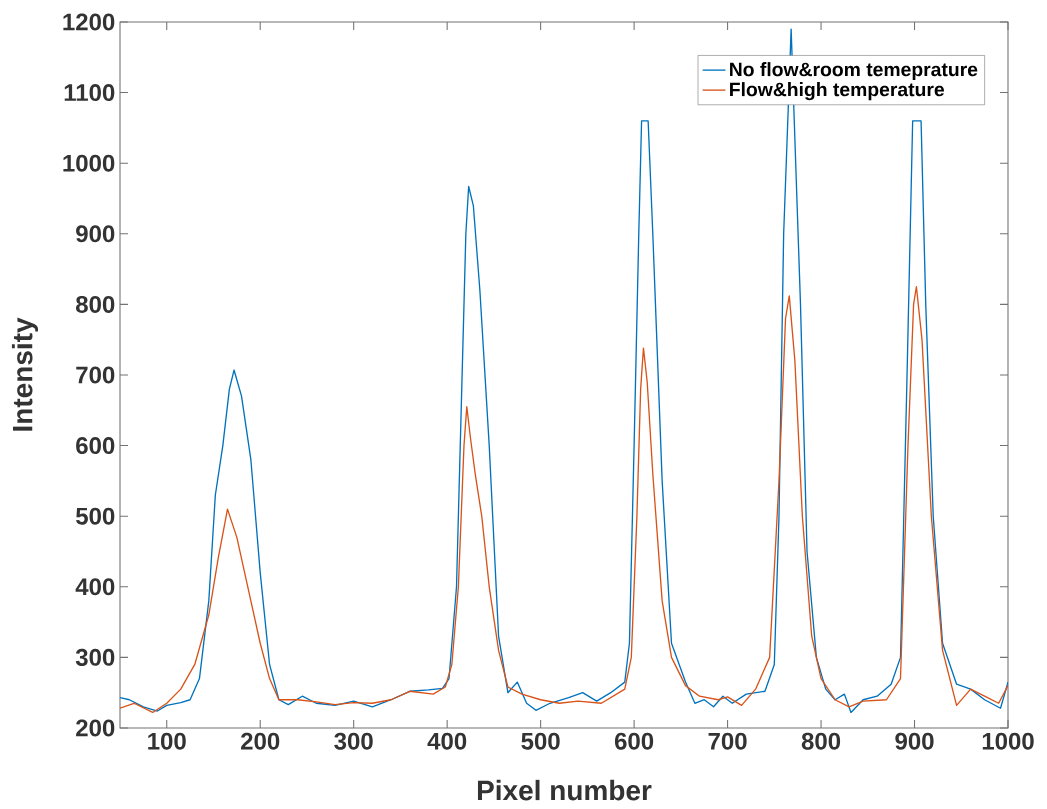 Image resolution: width=1047 pixels, height=809 pixels. What do you see at coordinates (564, 790) in the screenshot?
I see `x-axis-title: Pixel number` at bounding box center [564, 790].